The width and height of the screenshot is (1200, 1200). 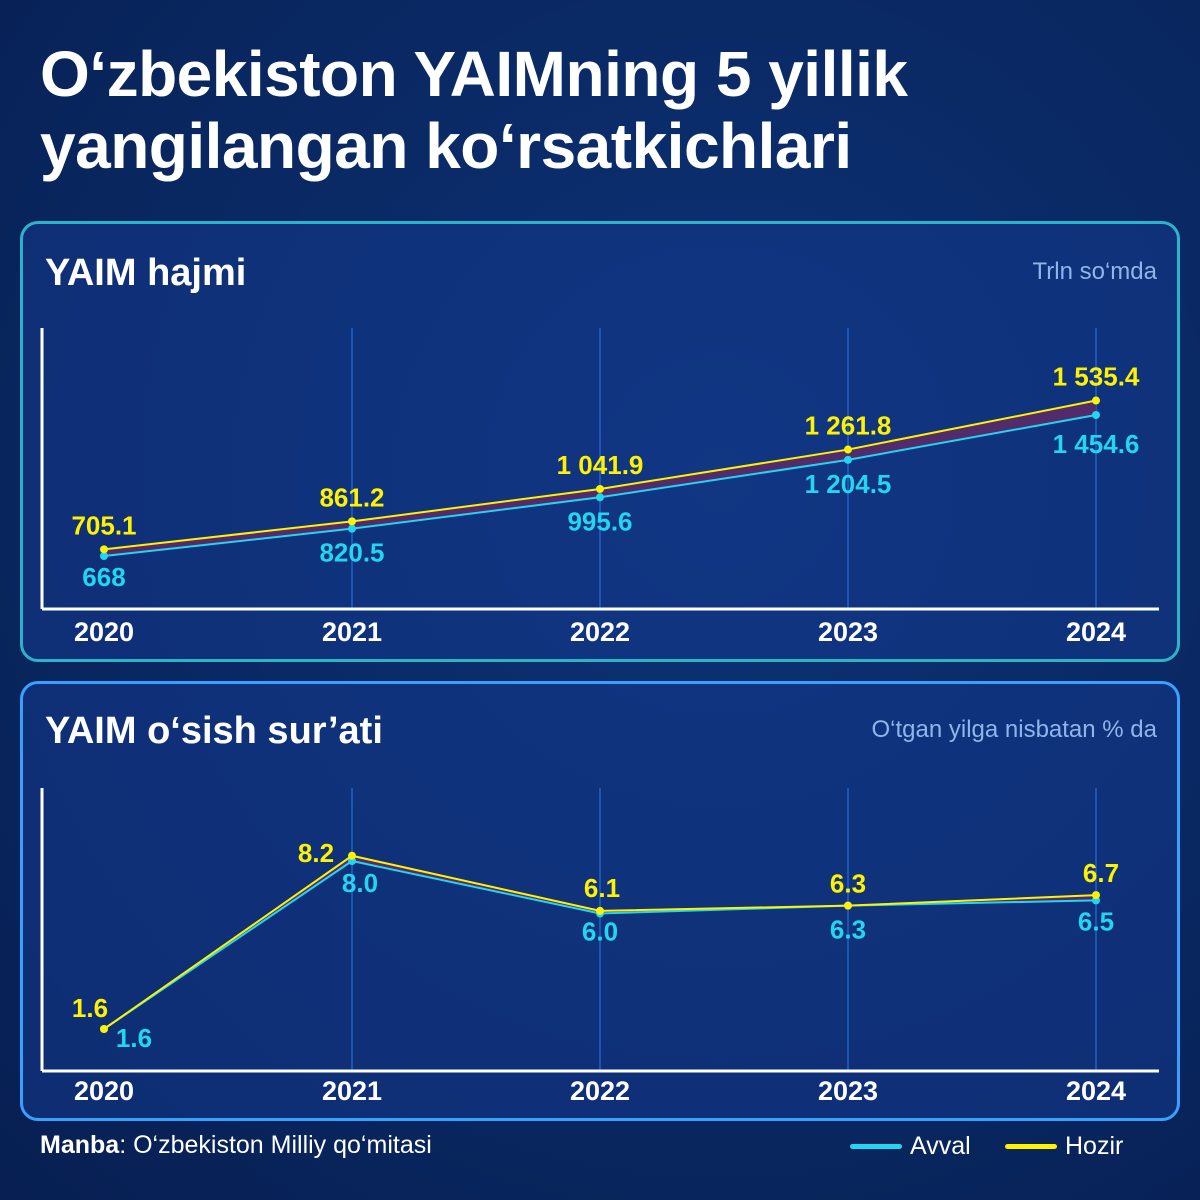 What do you see at coordinates (446, 146) in the screenshot?
I see `title-line-2: yangilangan ko‘rsatkichlari` at bounding box center [446, 146].